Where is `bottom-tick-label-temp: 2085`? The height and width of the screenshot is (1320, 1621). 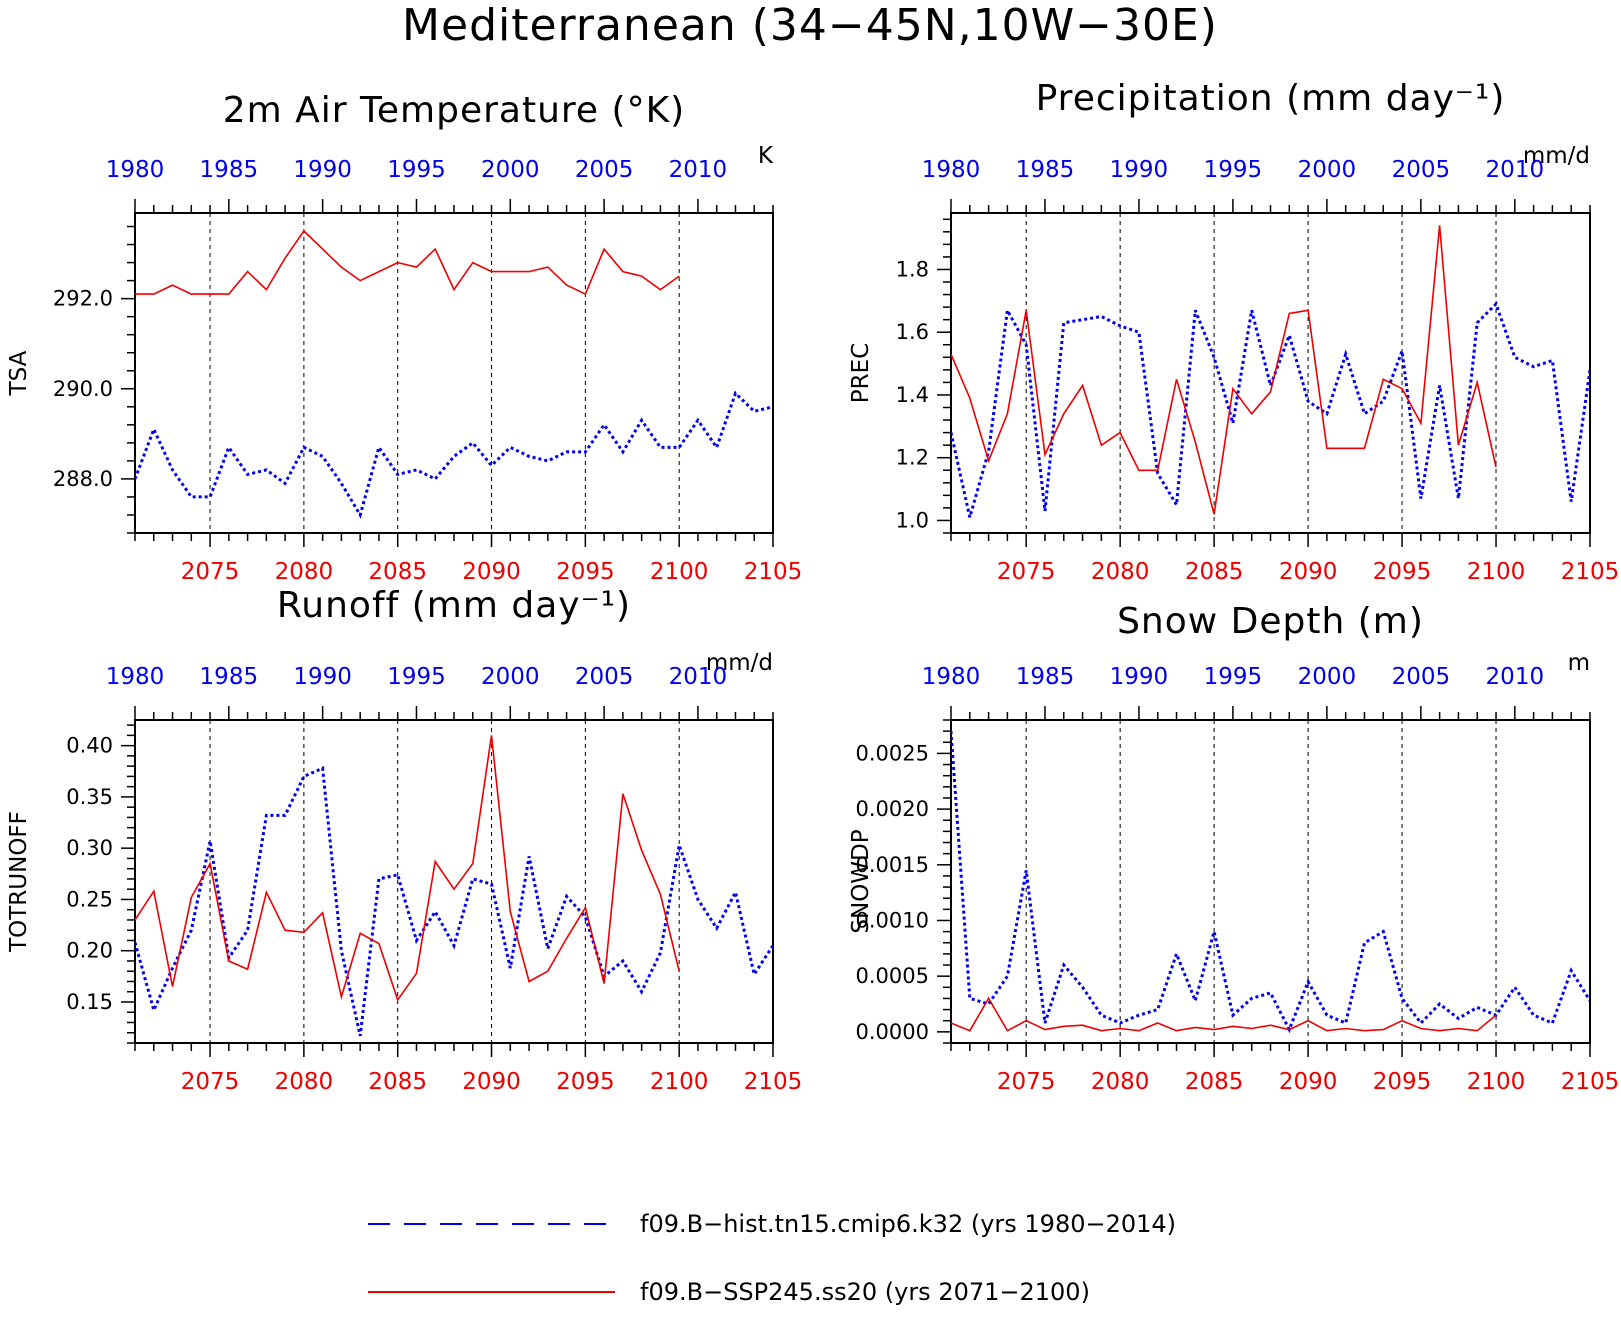 bottom-tick-label-temp: 2085 is located at coordinates (397, 572).